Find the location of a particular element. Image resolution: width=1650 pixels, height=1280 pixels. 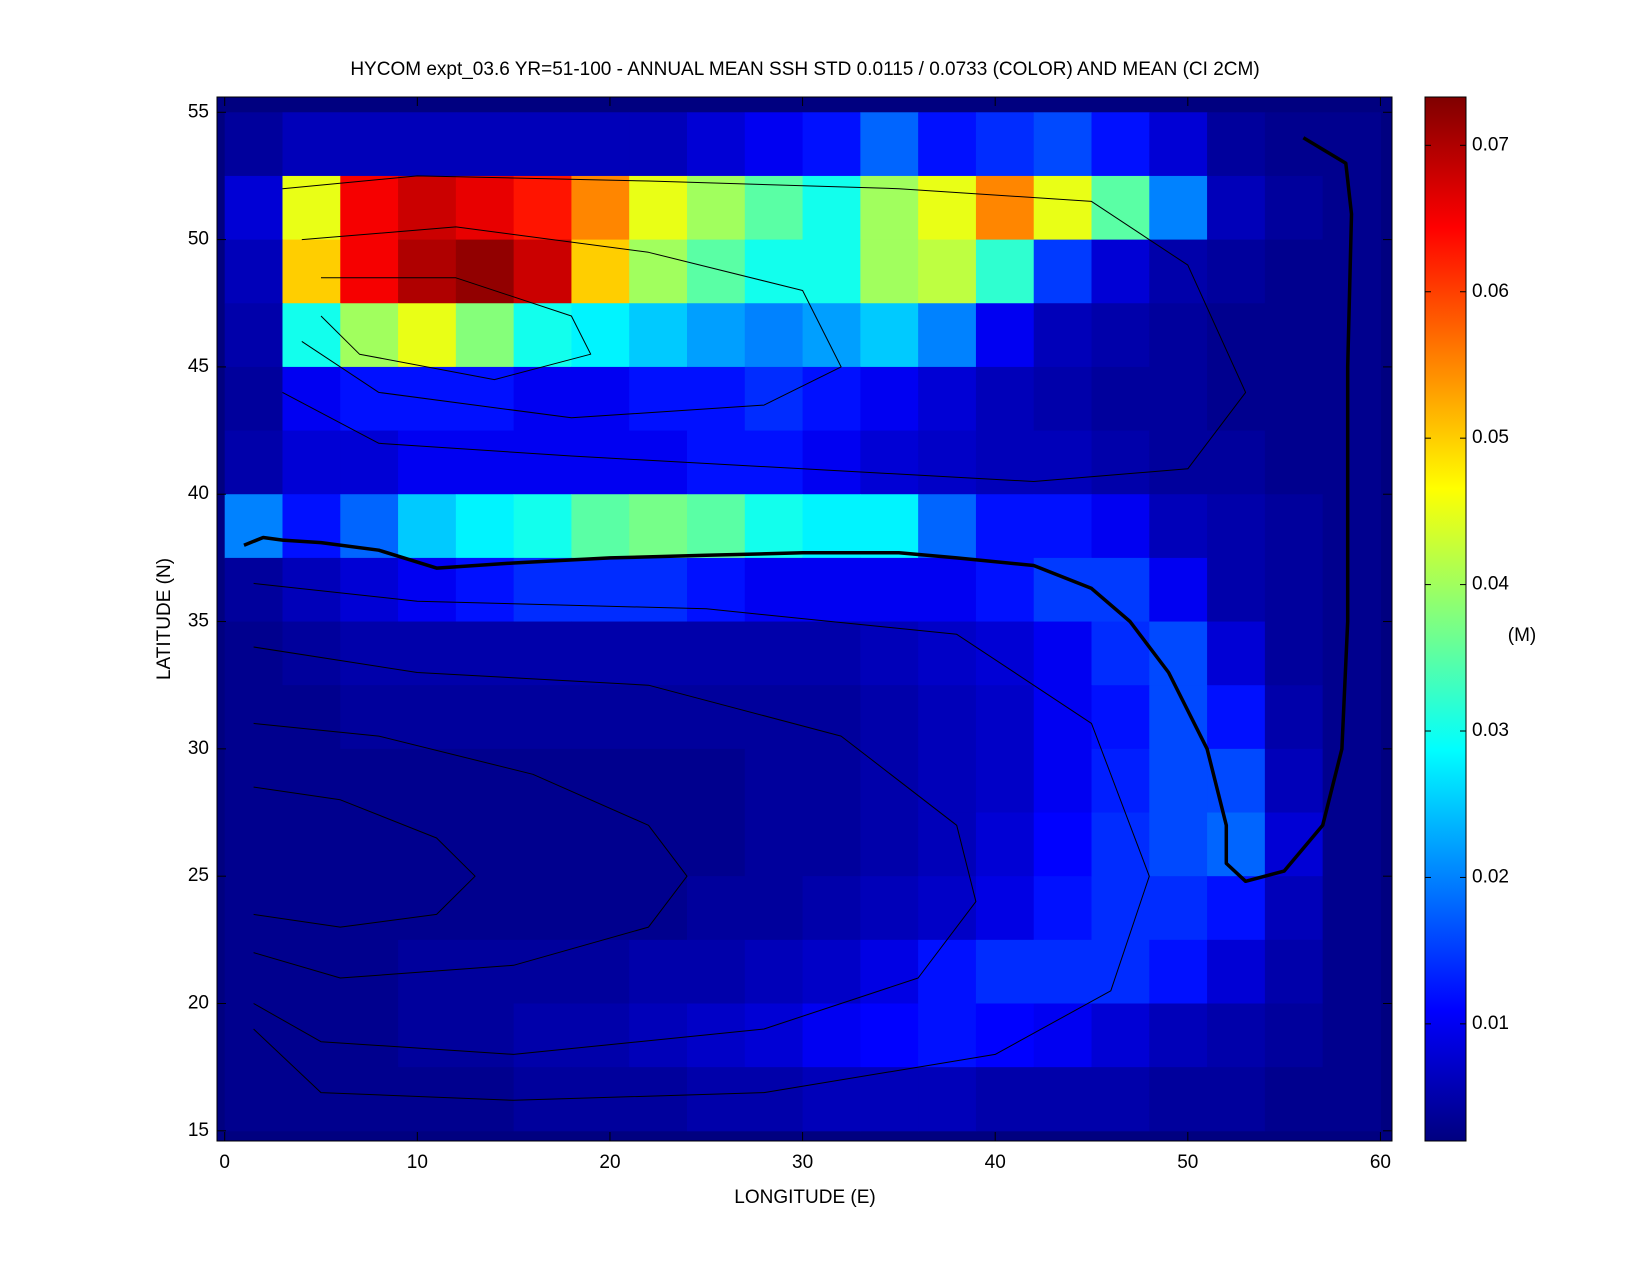

colorbar-label: (M) is located at coordinates (1522, 635).